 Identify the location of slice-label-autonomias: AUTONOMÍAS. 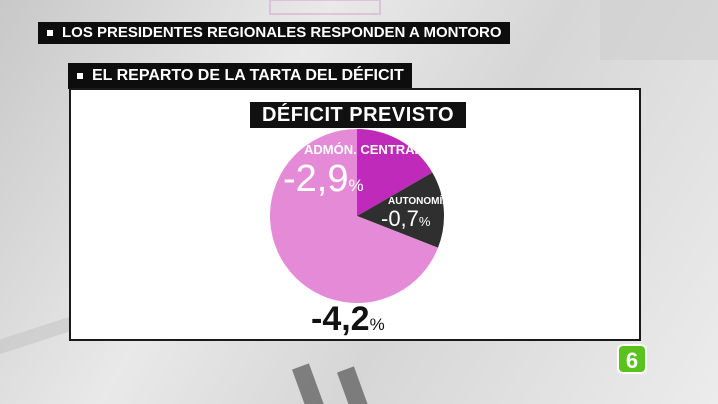
(422, 201).